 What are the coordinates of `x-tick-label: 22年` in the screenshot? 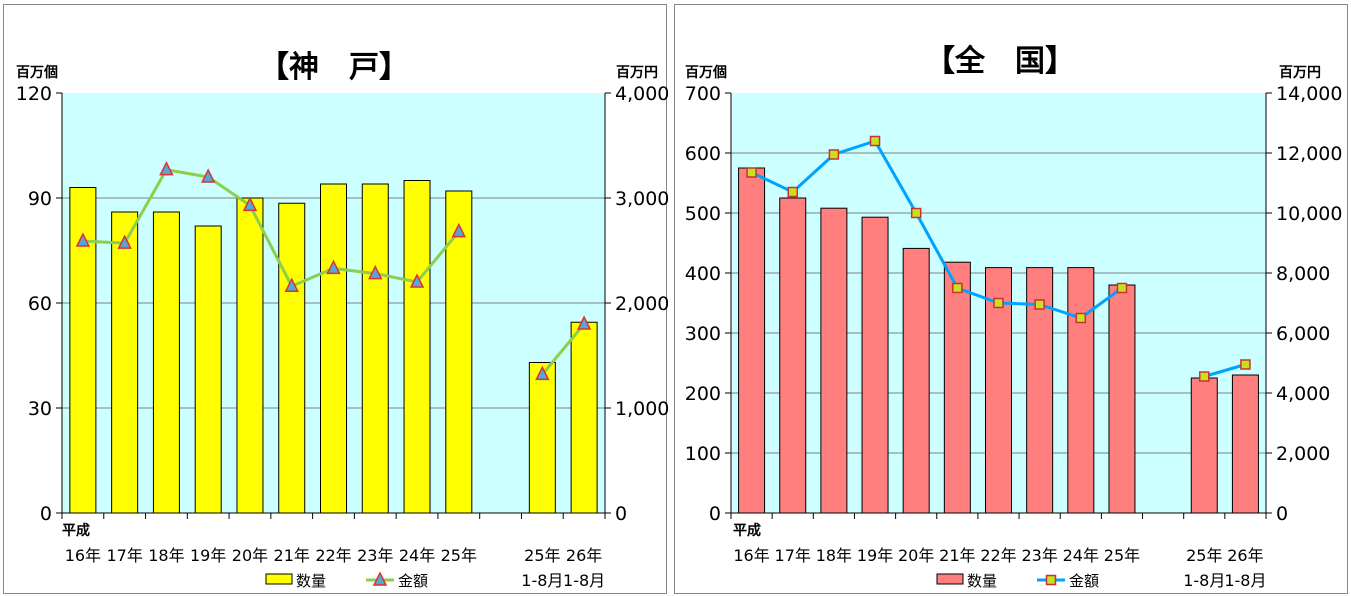 It's located at (998, 555).